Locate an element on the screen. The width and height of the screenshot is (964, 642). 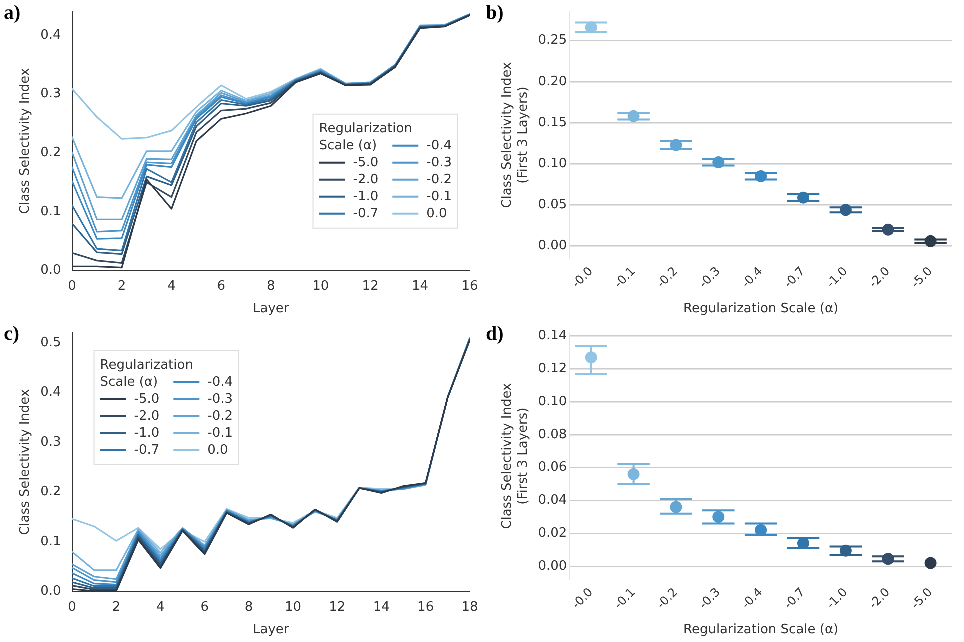
chart-title: a) is located at coordinates (12, 13).